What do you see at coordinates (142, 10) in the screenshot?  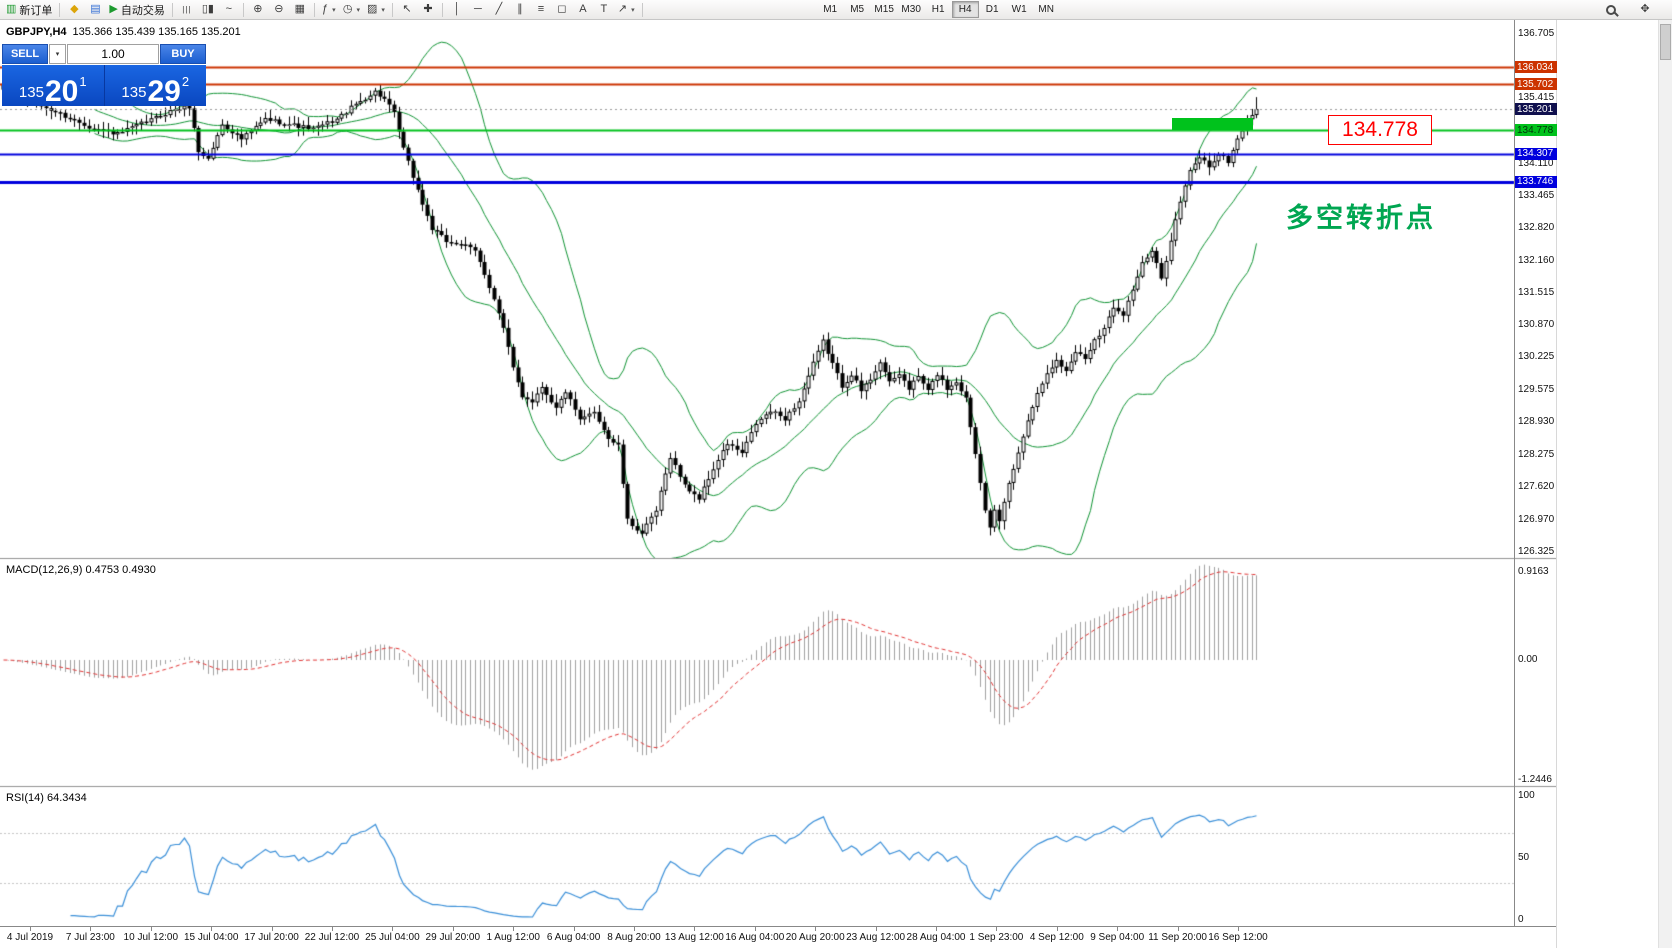 I see `autotrading-label: 自动交易` at bounding box center [142, 10].